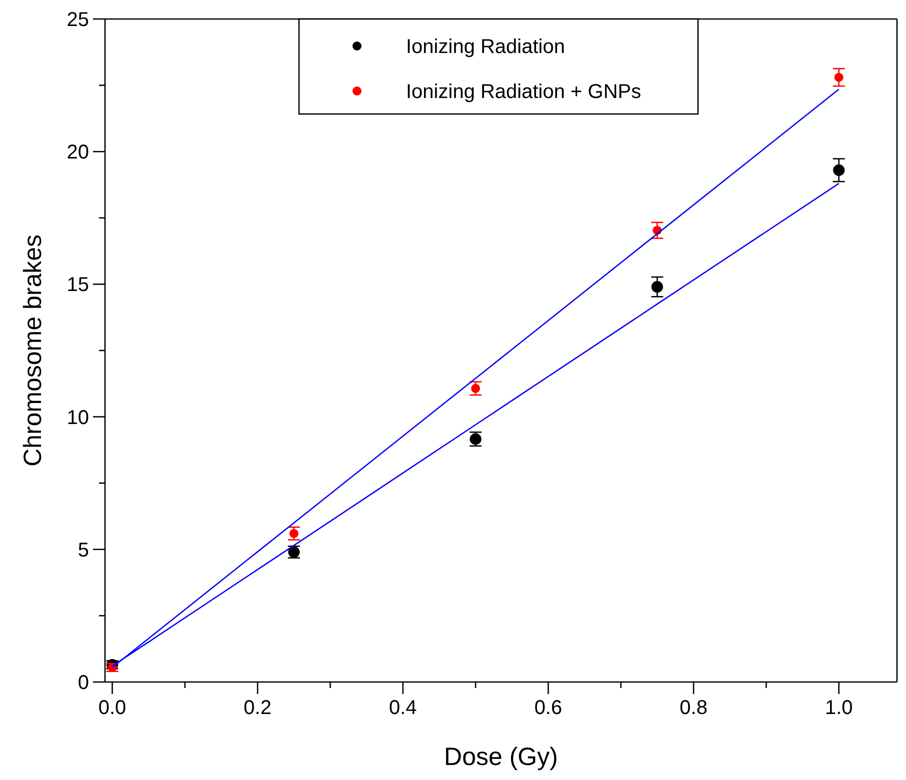 The height and width of the screenshot is (780, 906). What do you see at coordinates (33, 350) in the screenshot?
I see `y-axis-title: Chromosome brakes` at bounding box center [33, 350].